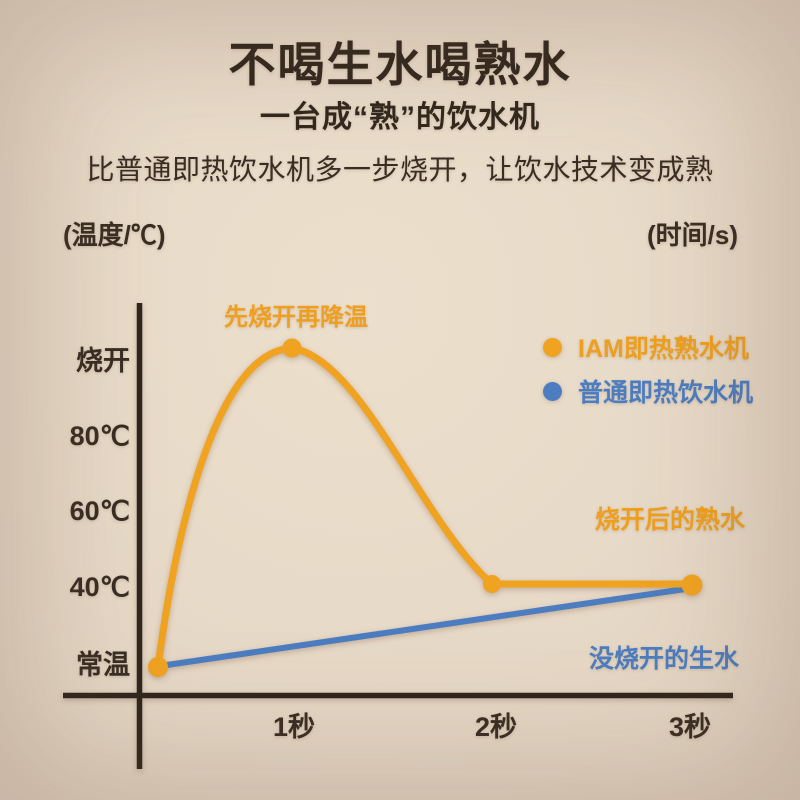 This screenshot has width=800, height=800. Describe the element at coordinates (692, 235) in the screenshot. I see `x-axis-unit-label: (时间/s)` at that location.